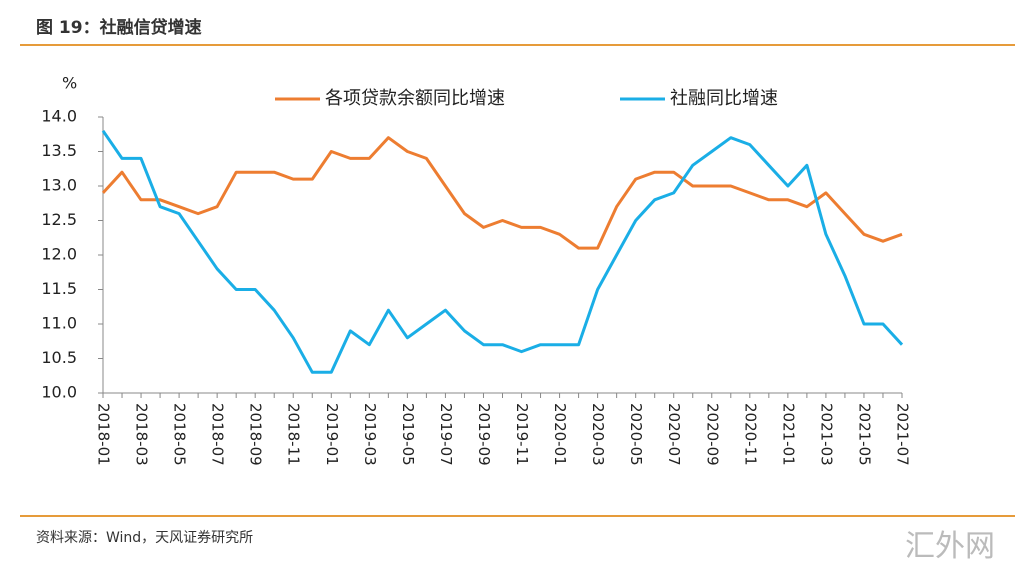  I want to click on y-tick-label: 10.5, so click(59, 357).